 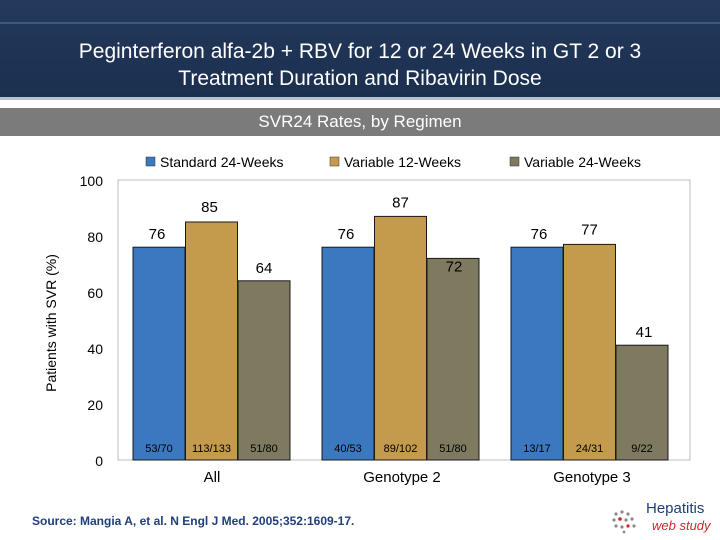 I want to click on bar-value-label: 64, so click(x=264, y=268).